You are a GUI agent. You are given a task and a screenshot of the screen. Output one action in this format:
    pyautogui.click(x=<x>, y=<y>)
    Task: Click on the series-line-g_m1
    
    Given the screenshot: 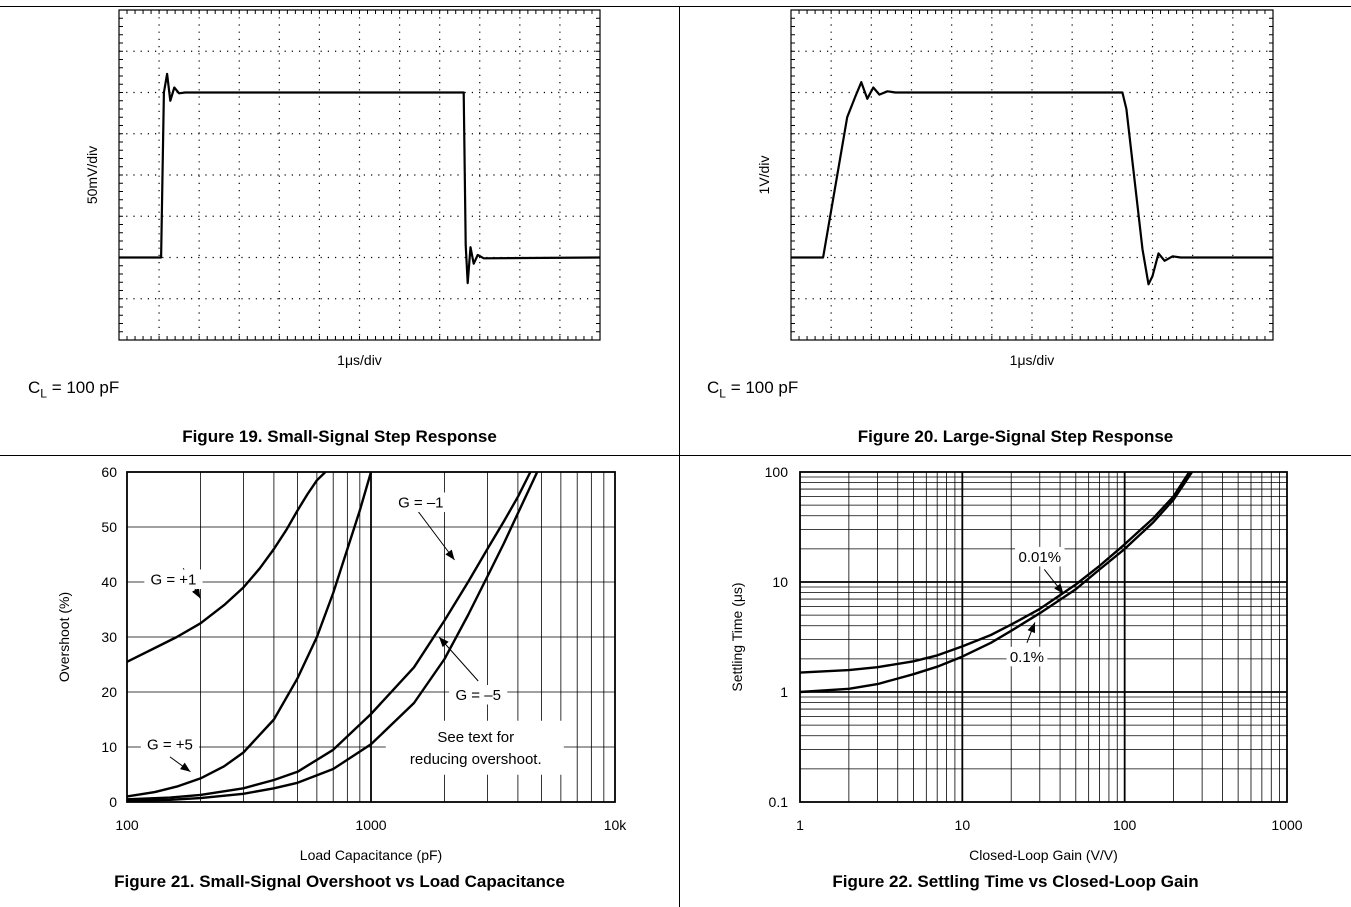 What is the action you would take?
    pyautogui.click(x=329, y=636)
    